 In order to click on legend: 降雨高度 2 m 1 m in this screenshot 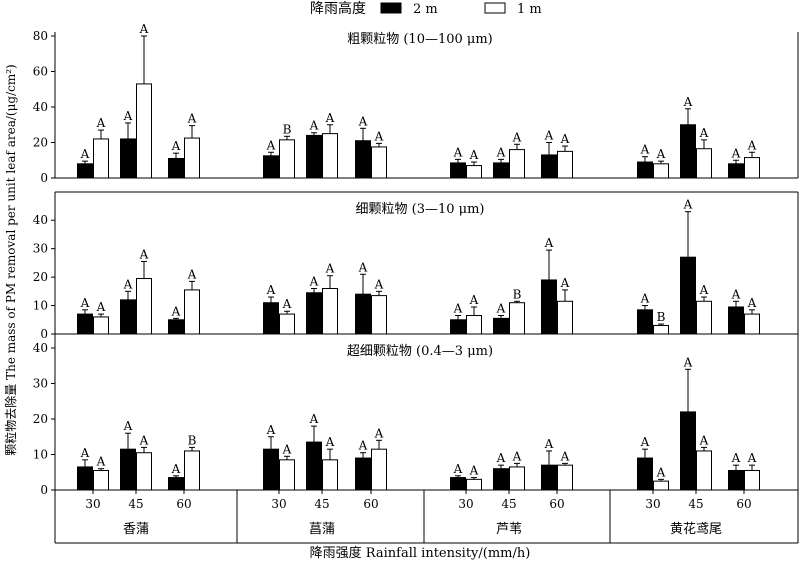, I will do `click(426, 8)`.